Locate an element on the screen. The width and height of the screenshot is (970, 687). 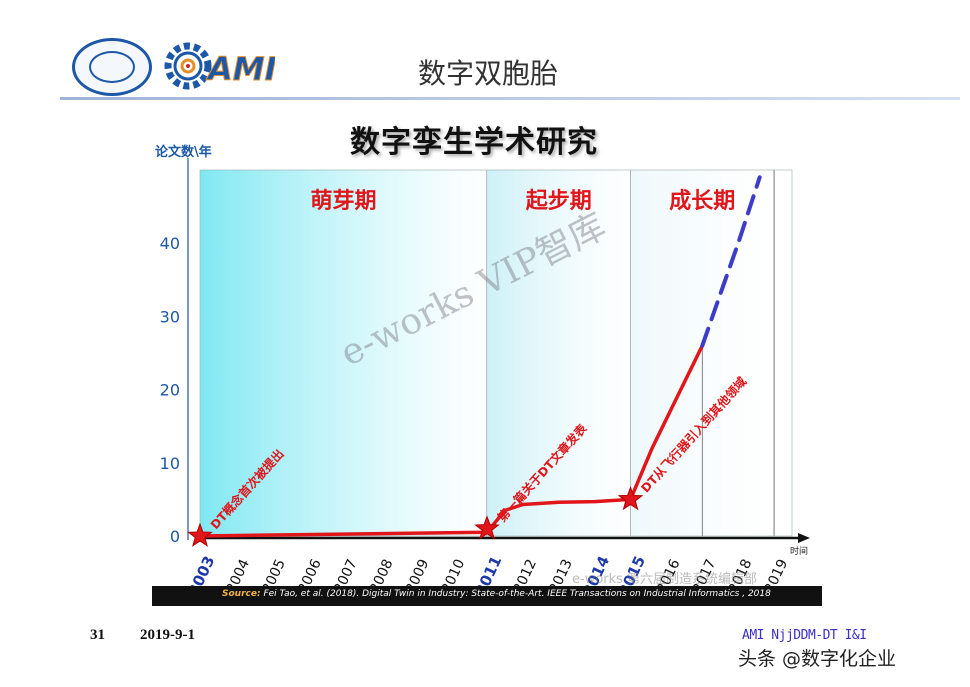
phase-label-0: 萌芽期 is located at coordinates (344, 201).